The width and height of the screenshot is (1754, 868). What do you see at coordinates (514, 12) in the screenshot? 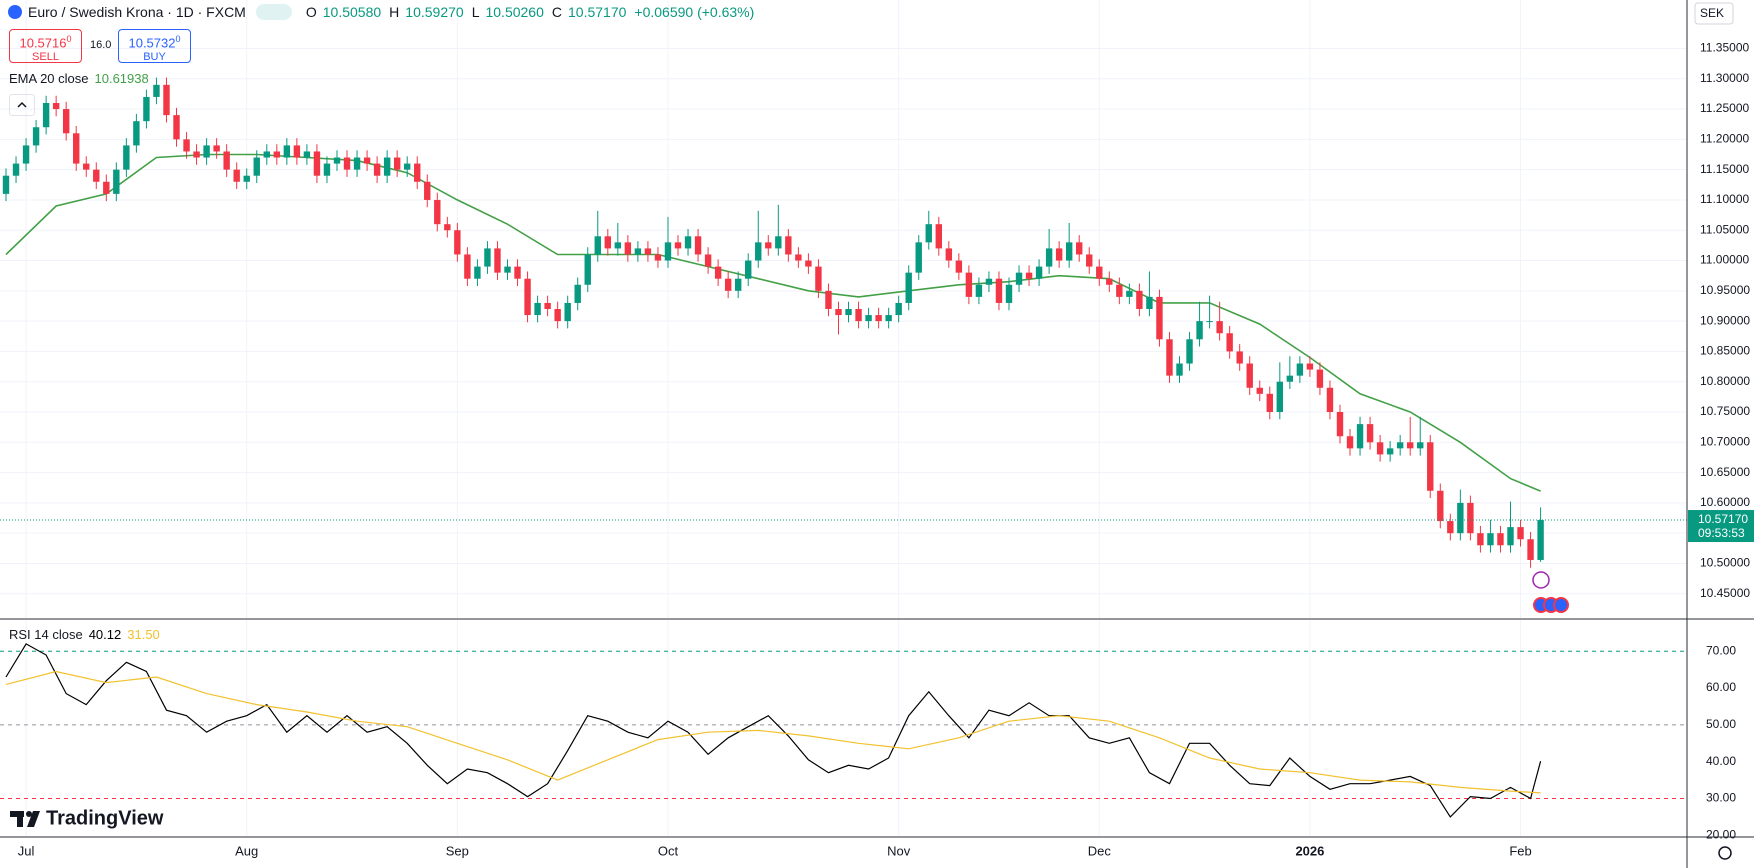
I see `ohlc-value: 10.50260` at bounding box center [514, 12].